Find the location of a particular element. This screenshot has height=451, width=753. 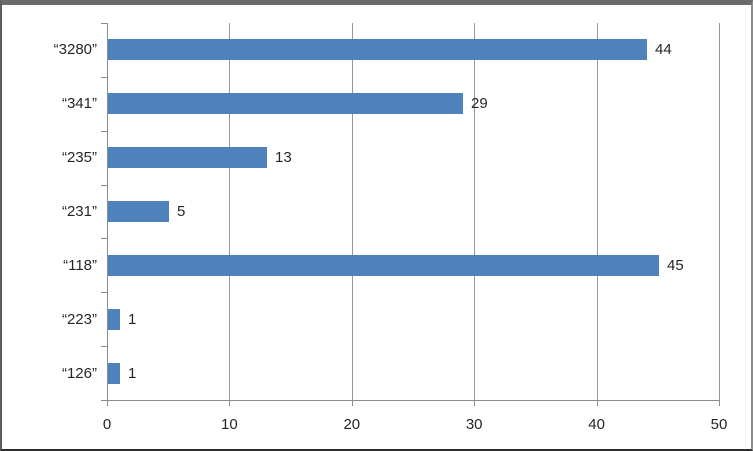

category-axis-line is located at coordinates (107, 211).